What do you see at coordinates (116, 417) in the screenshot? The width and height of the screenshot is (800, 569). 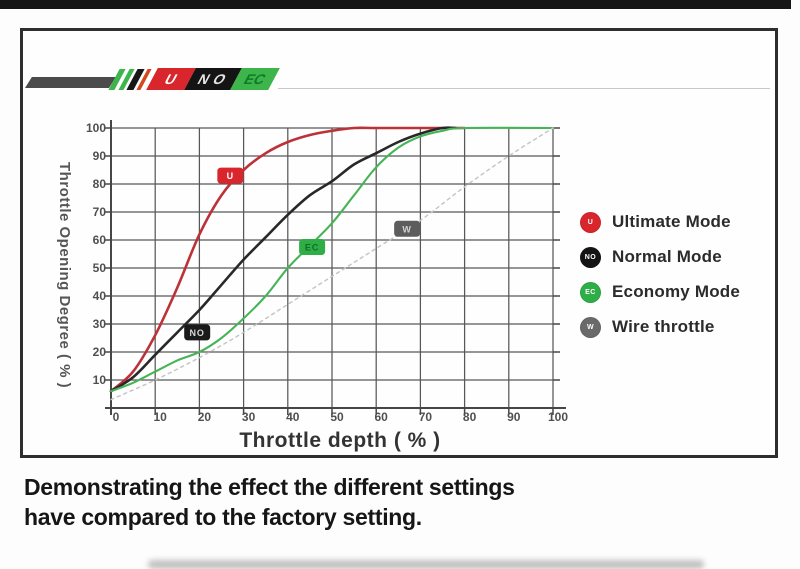 I see `x-tick-label: 0` at bounding box center [116, 417].